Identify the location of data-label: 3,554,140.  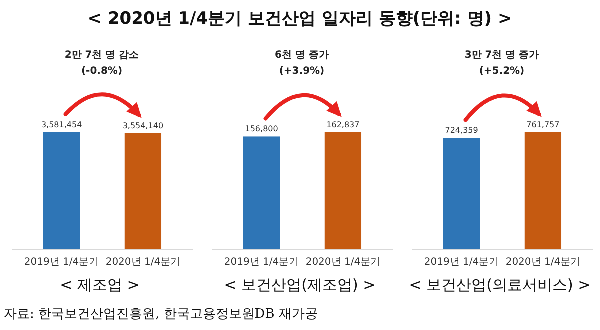
(143, 125).